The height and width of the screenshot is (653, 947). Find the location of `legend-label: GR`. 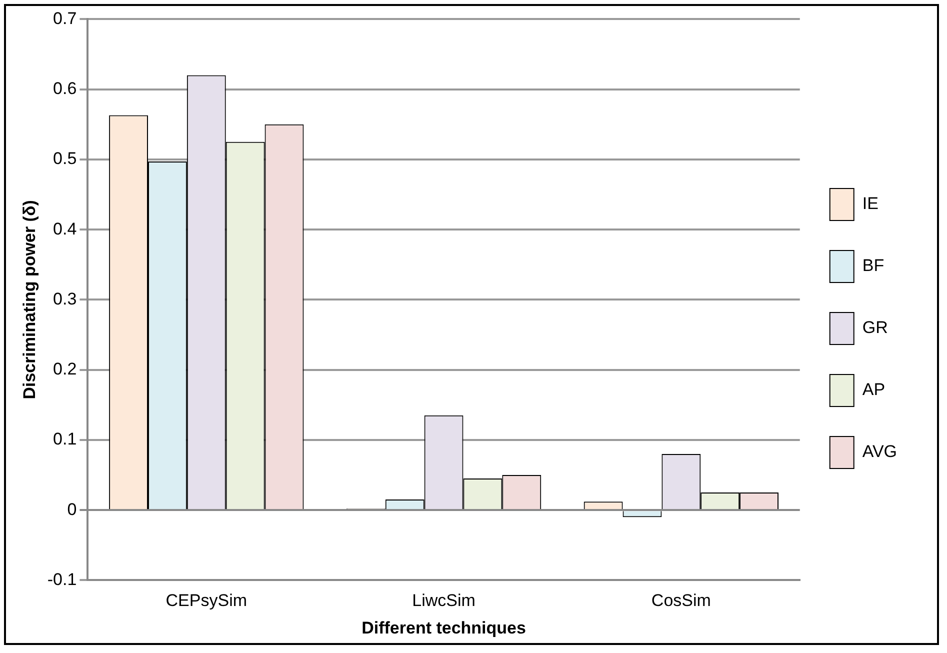

legend-label: GR is located at coordinates (875, 328).